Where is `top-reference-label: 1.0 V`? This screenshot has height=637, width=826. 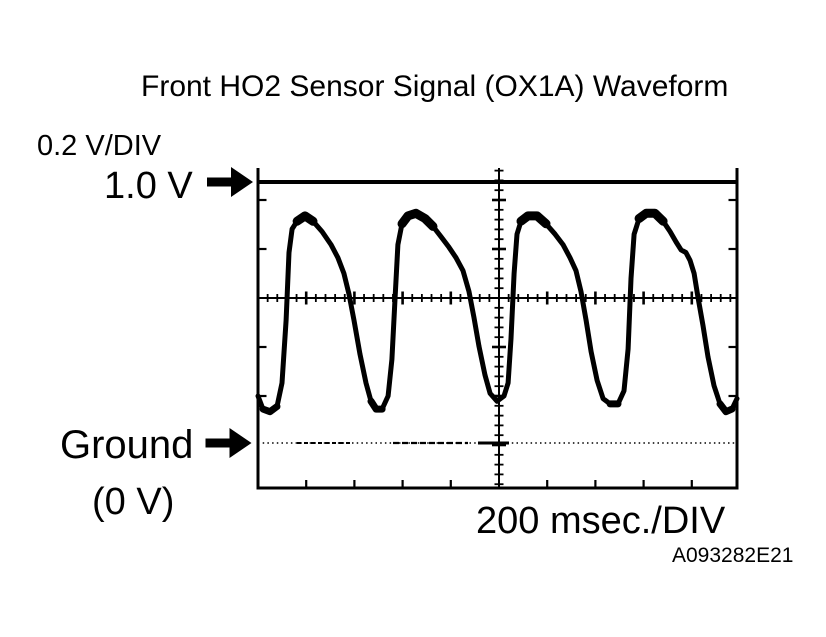 top-reference-label: 1.0 V is located at coordinates (148, 186).